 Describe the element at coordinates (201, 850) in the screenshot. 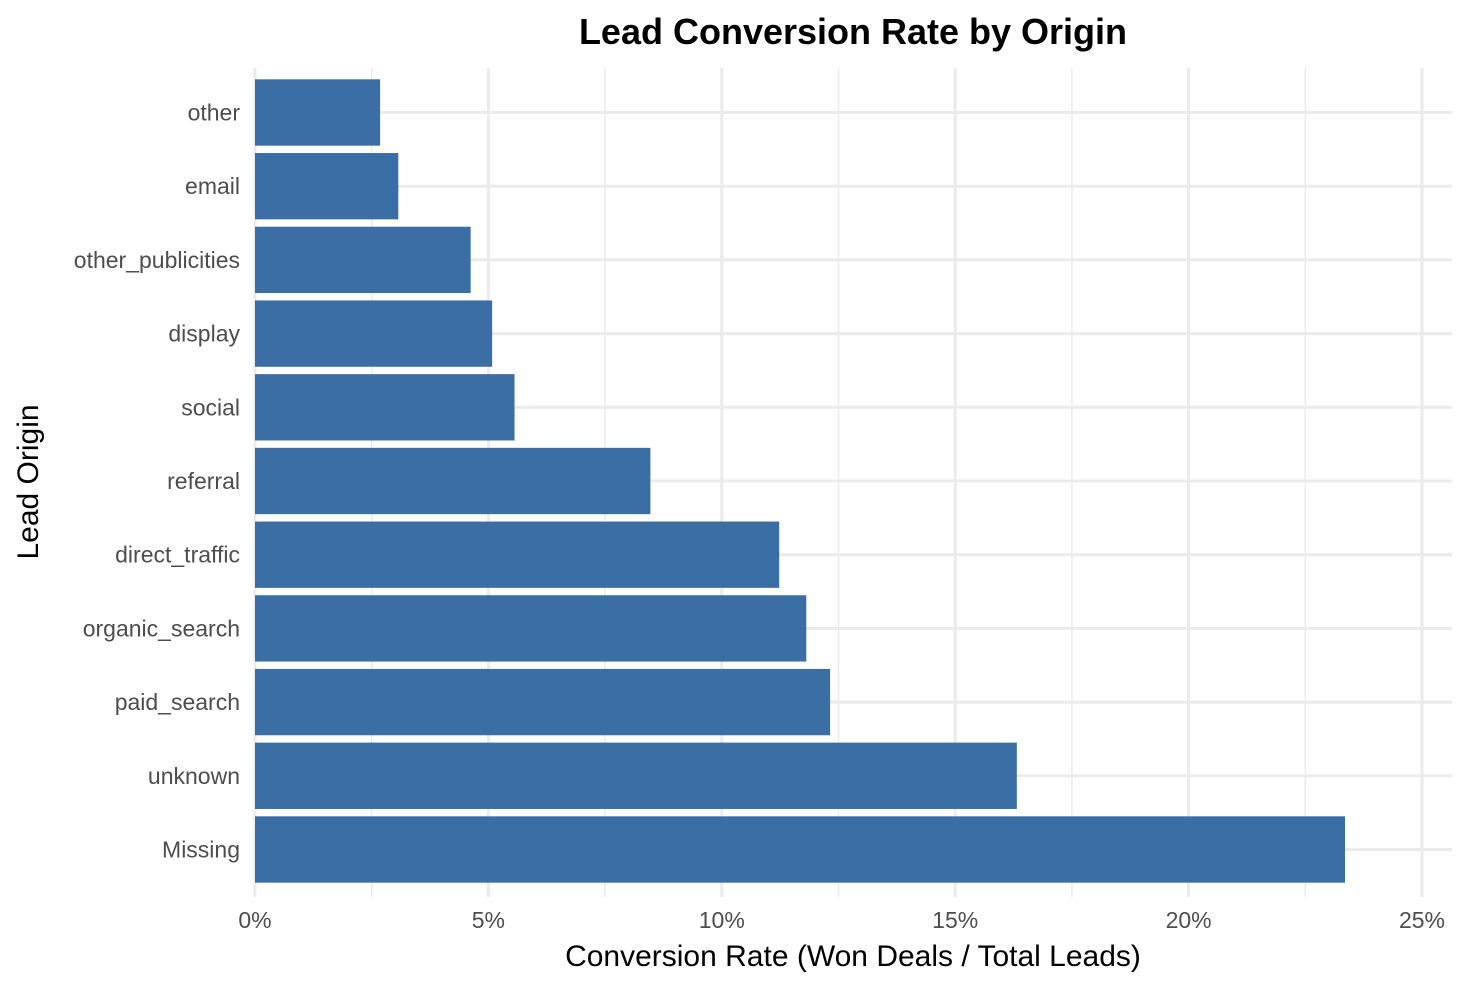

I see `y-tick-label: Missing` at that location.